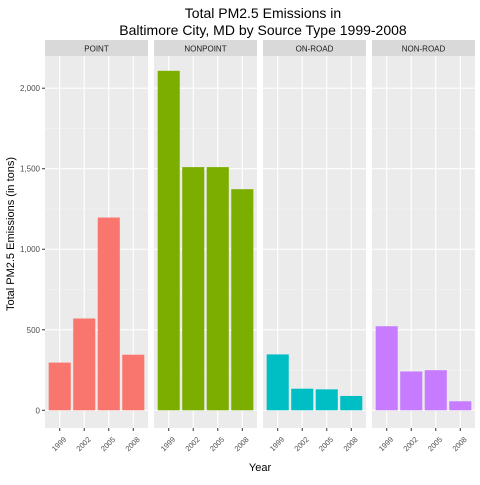 Image resolution: width=480 pixels, height=485 pixels. What do you see at coordinates (351, 403) in the screenshot?
I see `bar-on-road-2008` at bounding box center [351, 403].